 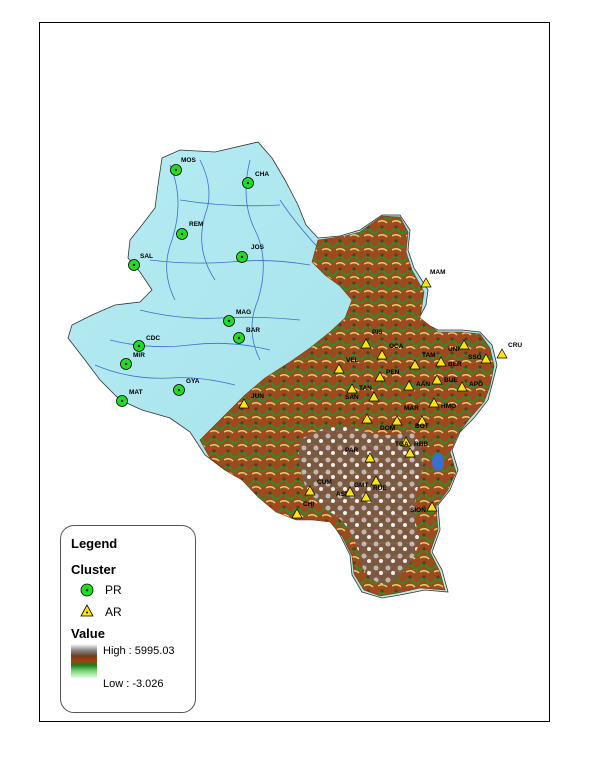 I want to click on svg-text: RUE, so click(x=380, y=488).